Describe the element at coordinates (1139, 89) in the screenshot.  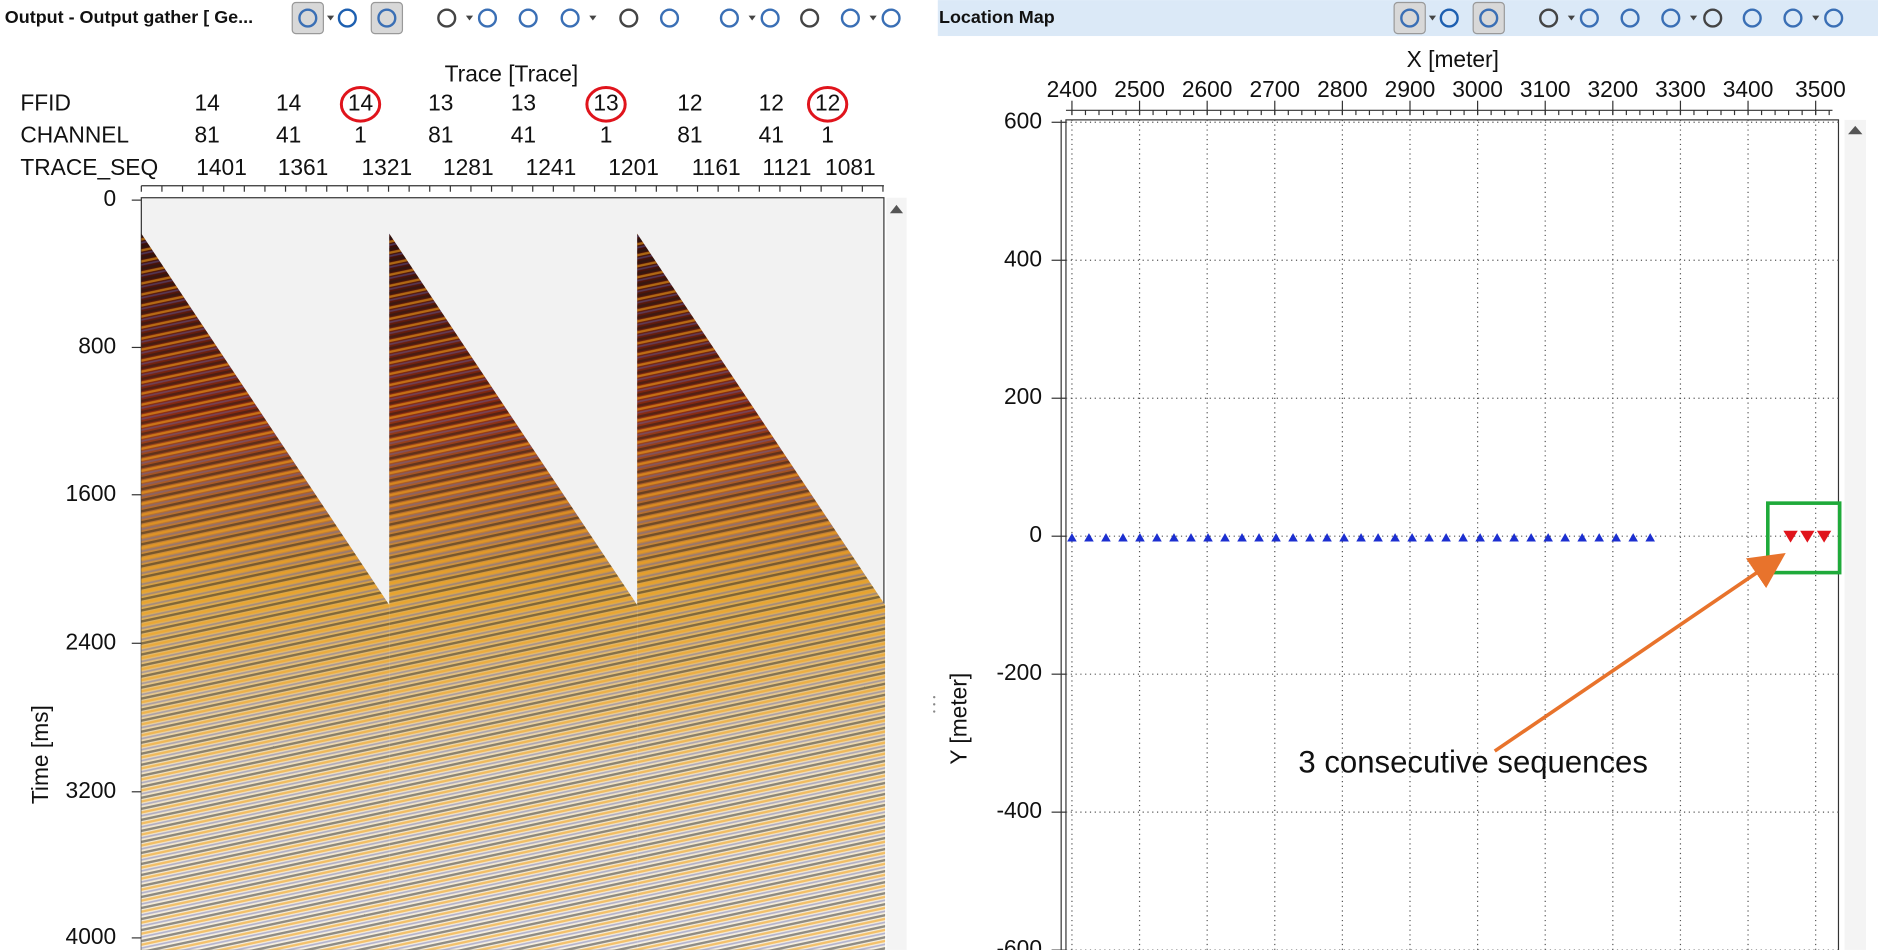
I see `x-tick-label: 2500` at that location.